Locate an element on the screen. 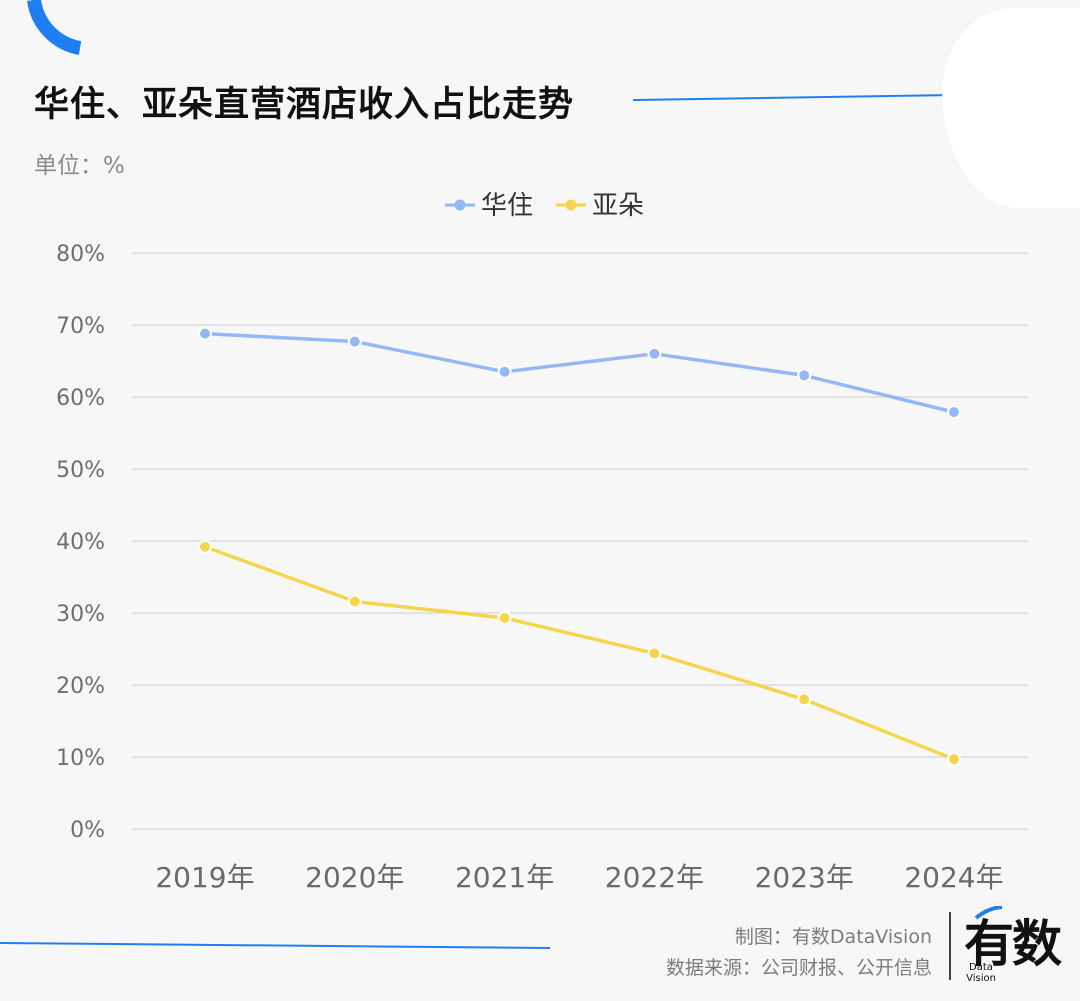 Image resolution: width=1080 pixels, height=1001 pixels. logo-sub-line1: Data is located at coordinates (981, 967).